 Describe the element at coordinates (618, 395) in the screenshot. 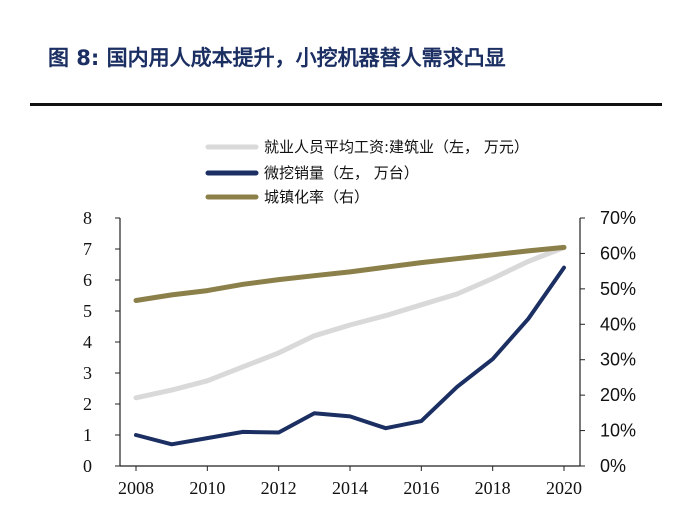

I see `y-right-tick-label: 20%` at that location.